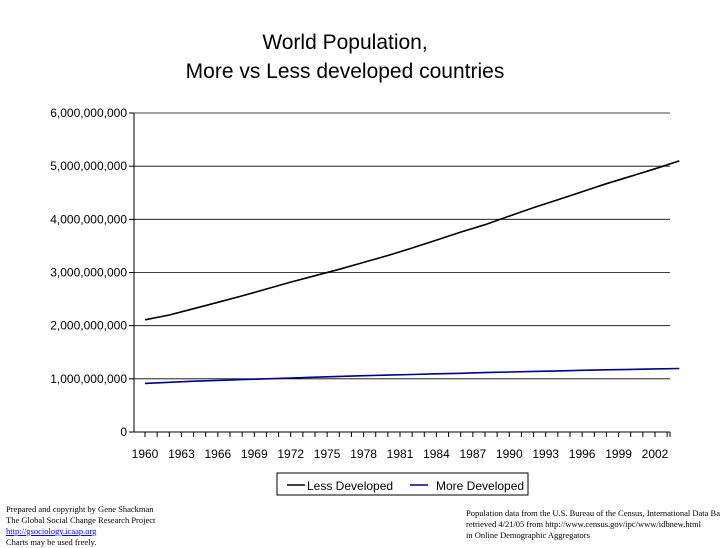 This screenshot has width=720, height=548. I want to click on x-tick-label: 1987, so click(473, 454).